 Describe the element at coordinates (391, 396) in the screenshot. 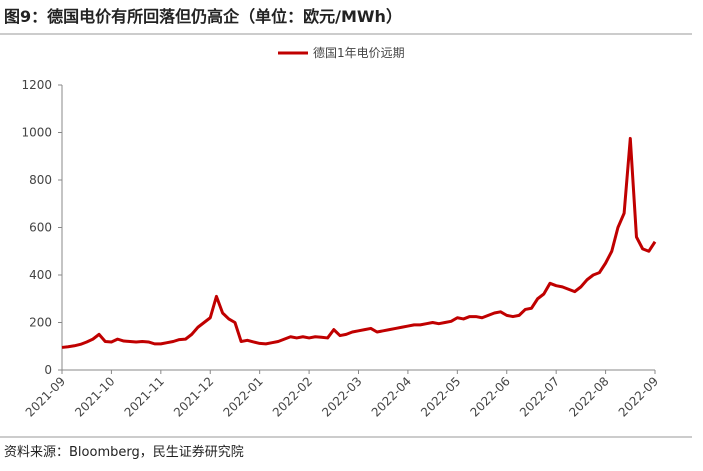

I see `x-tick-label: 2022-04` at that location.